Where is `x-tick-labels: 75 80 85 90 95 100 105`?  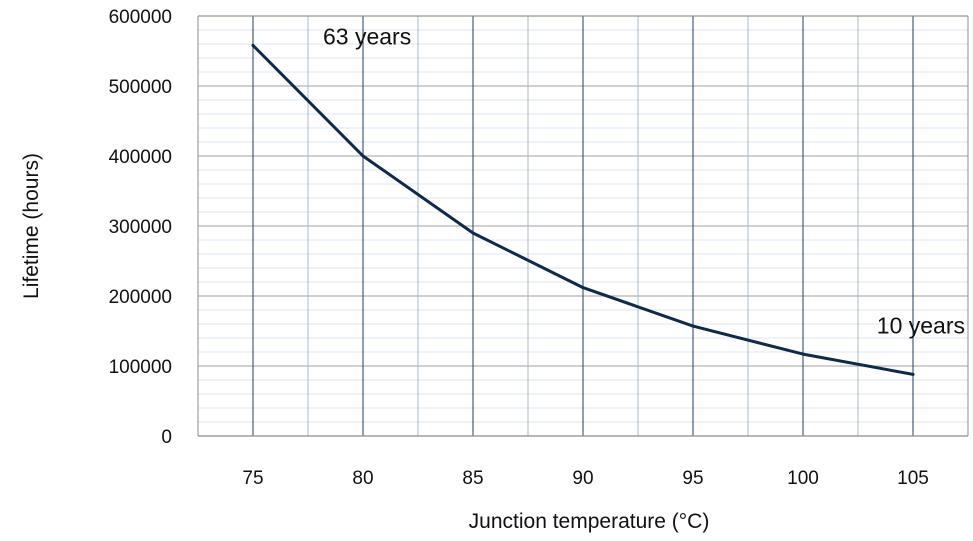 x-tick-labels: 75 80 85 90 95 100 105 is located at coordinates (585, 478).